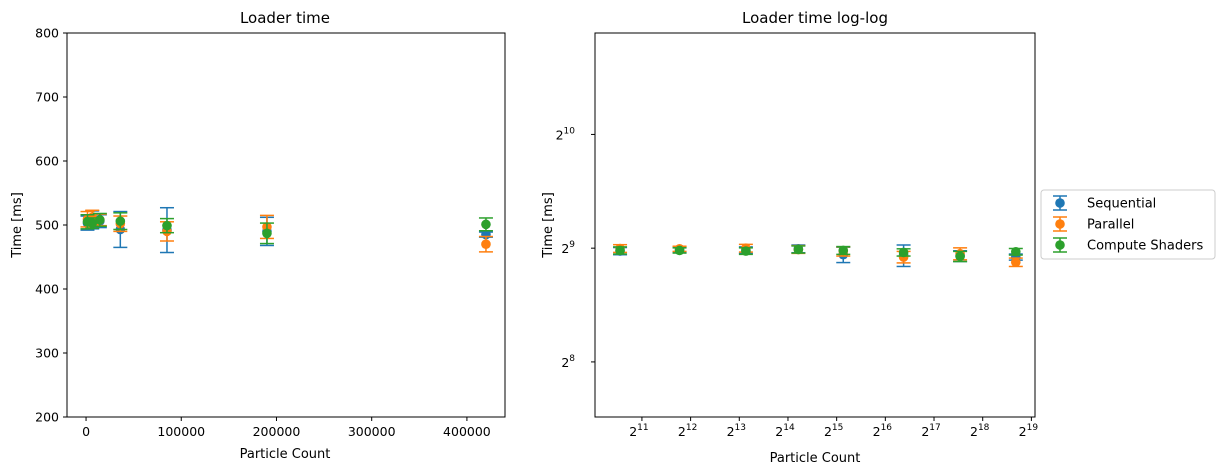 This screenshot has height=475, width=1225. What do you see at coordinates (47, 289) in the screenshot?
I see `y-tick-label: 400` at bounding box center [47, 289].